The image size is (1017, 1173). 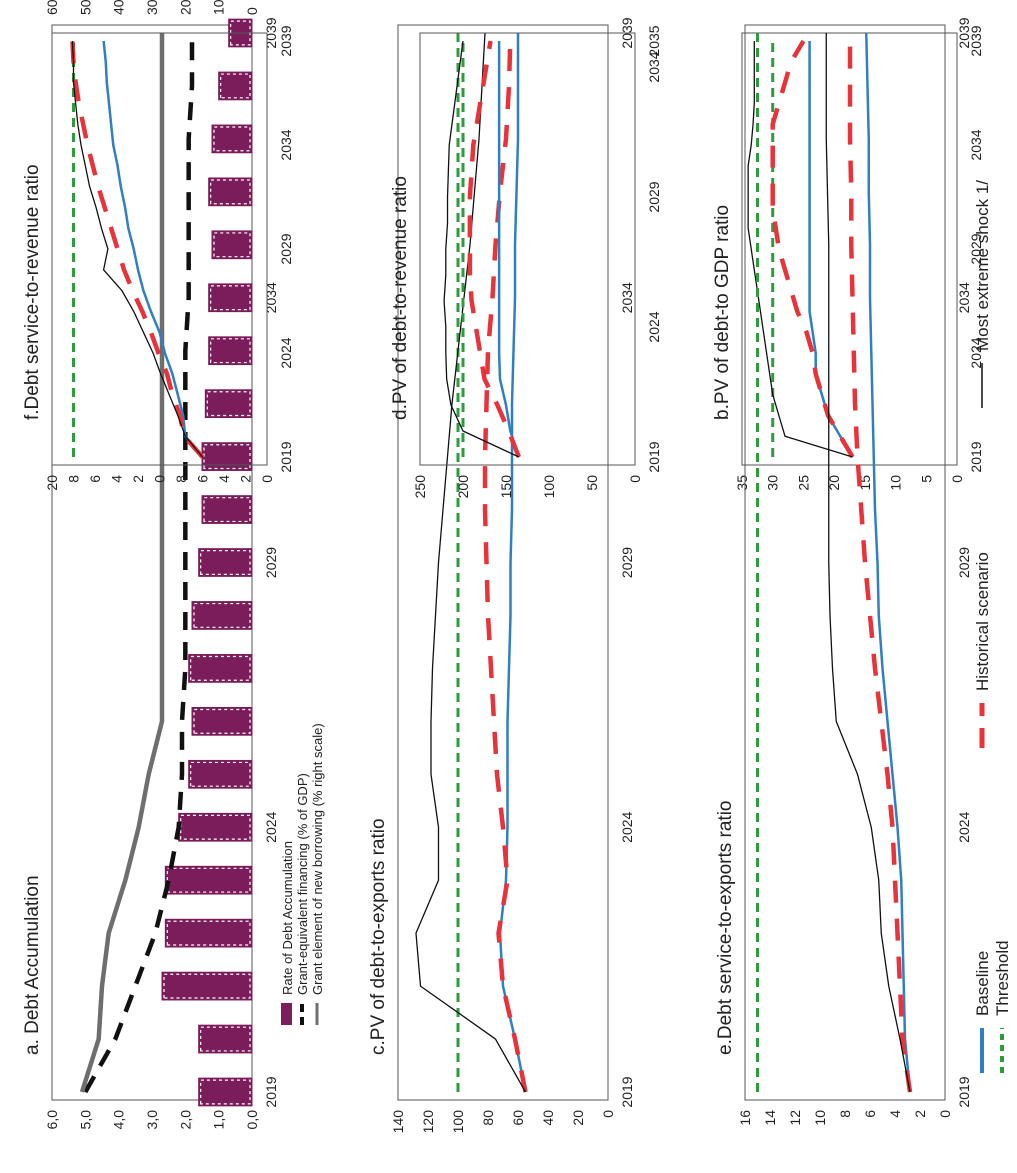 I want to click on panel-a-ytick: 2,0, so click(x=185, y=1120).